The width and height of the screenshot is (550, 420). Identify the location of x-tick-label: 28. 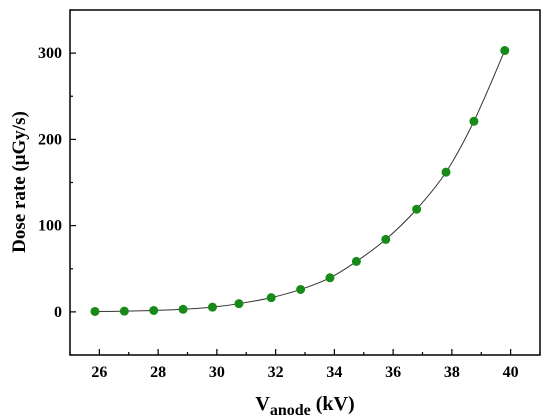
(158, 372).